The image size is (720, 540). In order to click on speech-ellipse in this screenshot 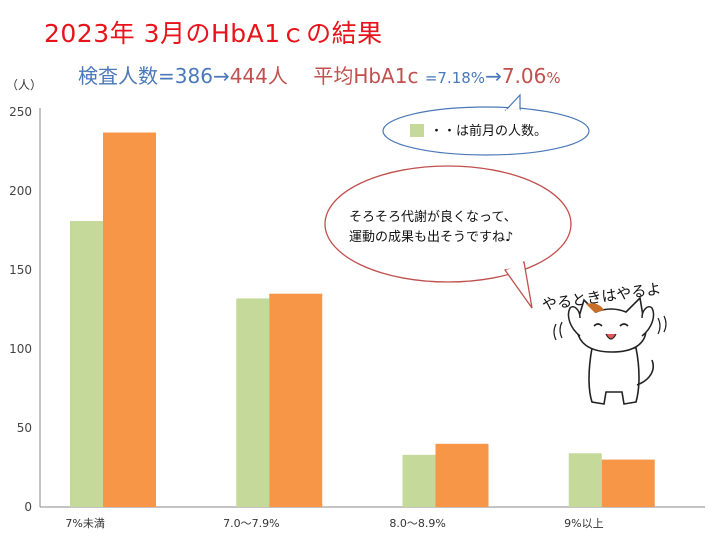, I will do `click(448, 224)`.